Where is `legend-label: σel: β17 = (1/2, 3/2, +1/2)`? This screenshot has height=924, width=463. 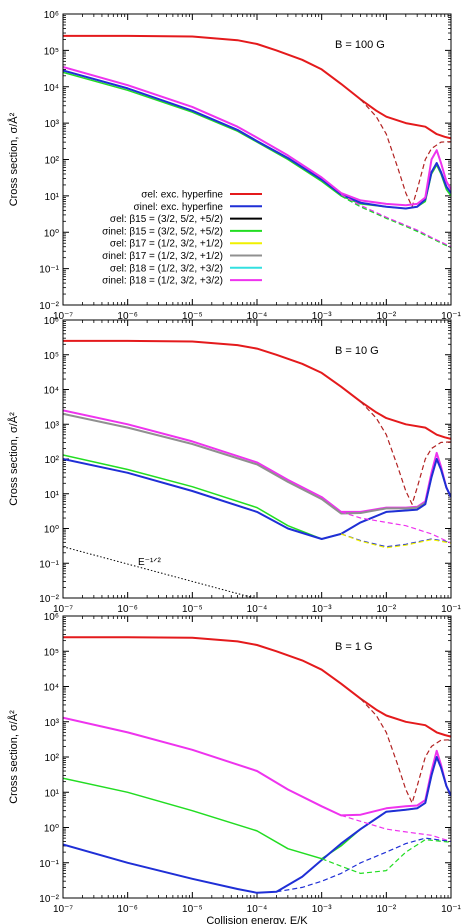
legend-label: σel: β17 = (1/2, 3/2, +1/2) is located at coordinates (166, 244).